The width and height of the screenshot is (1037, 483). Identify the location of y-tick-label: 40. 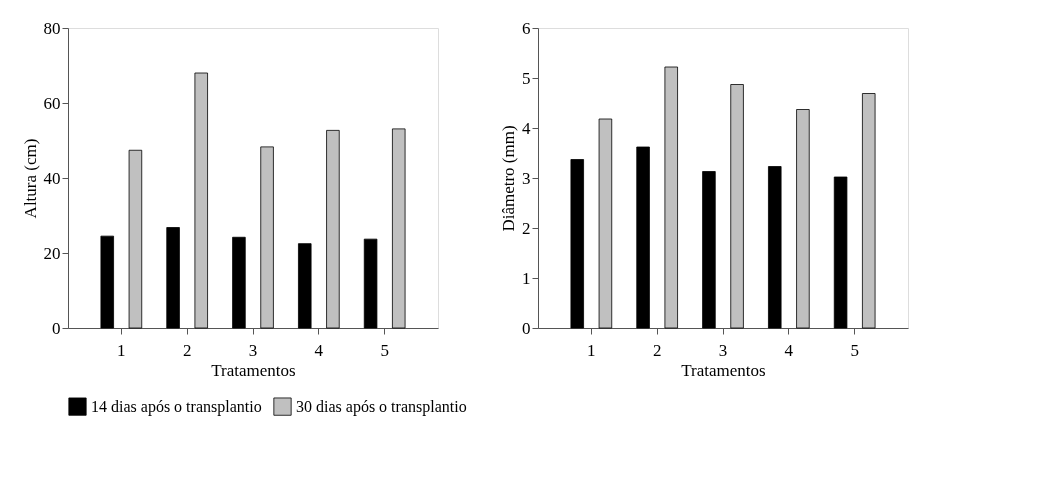
(52, 178).